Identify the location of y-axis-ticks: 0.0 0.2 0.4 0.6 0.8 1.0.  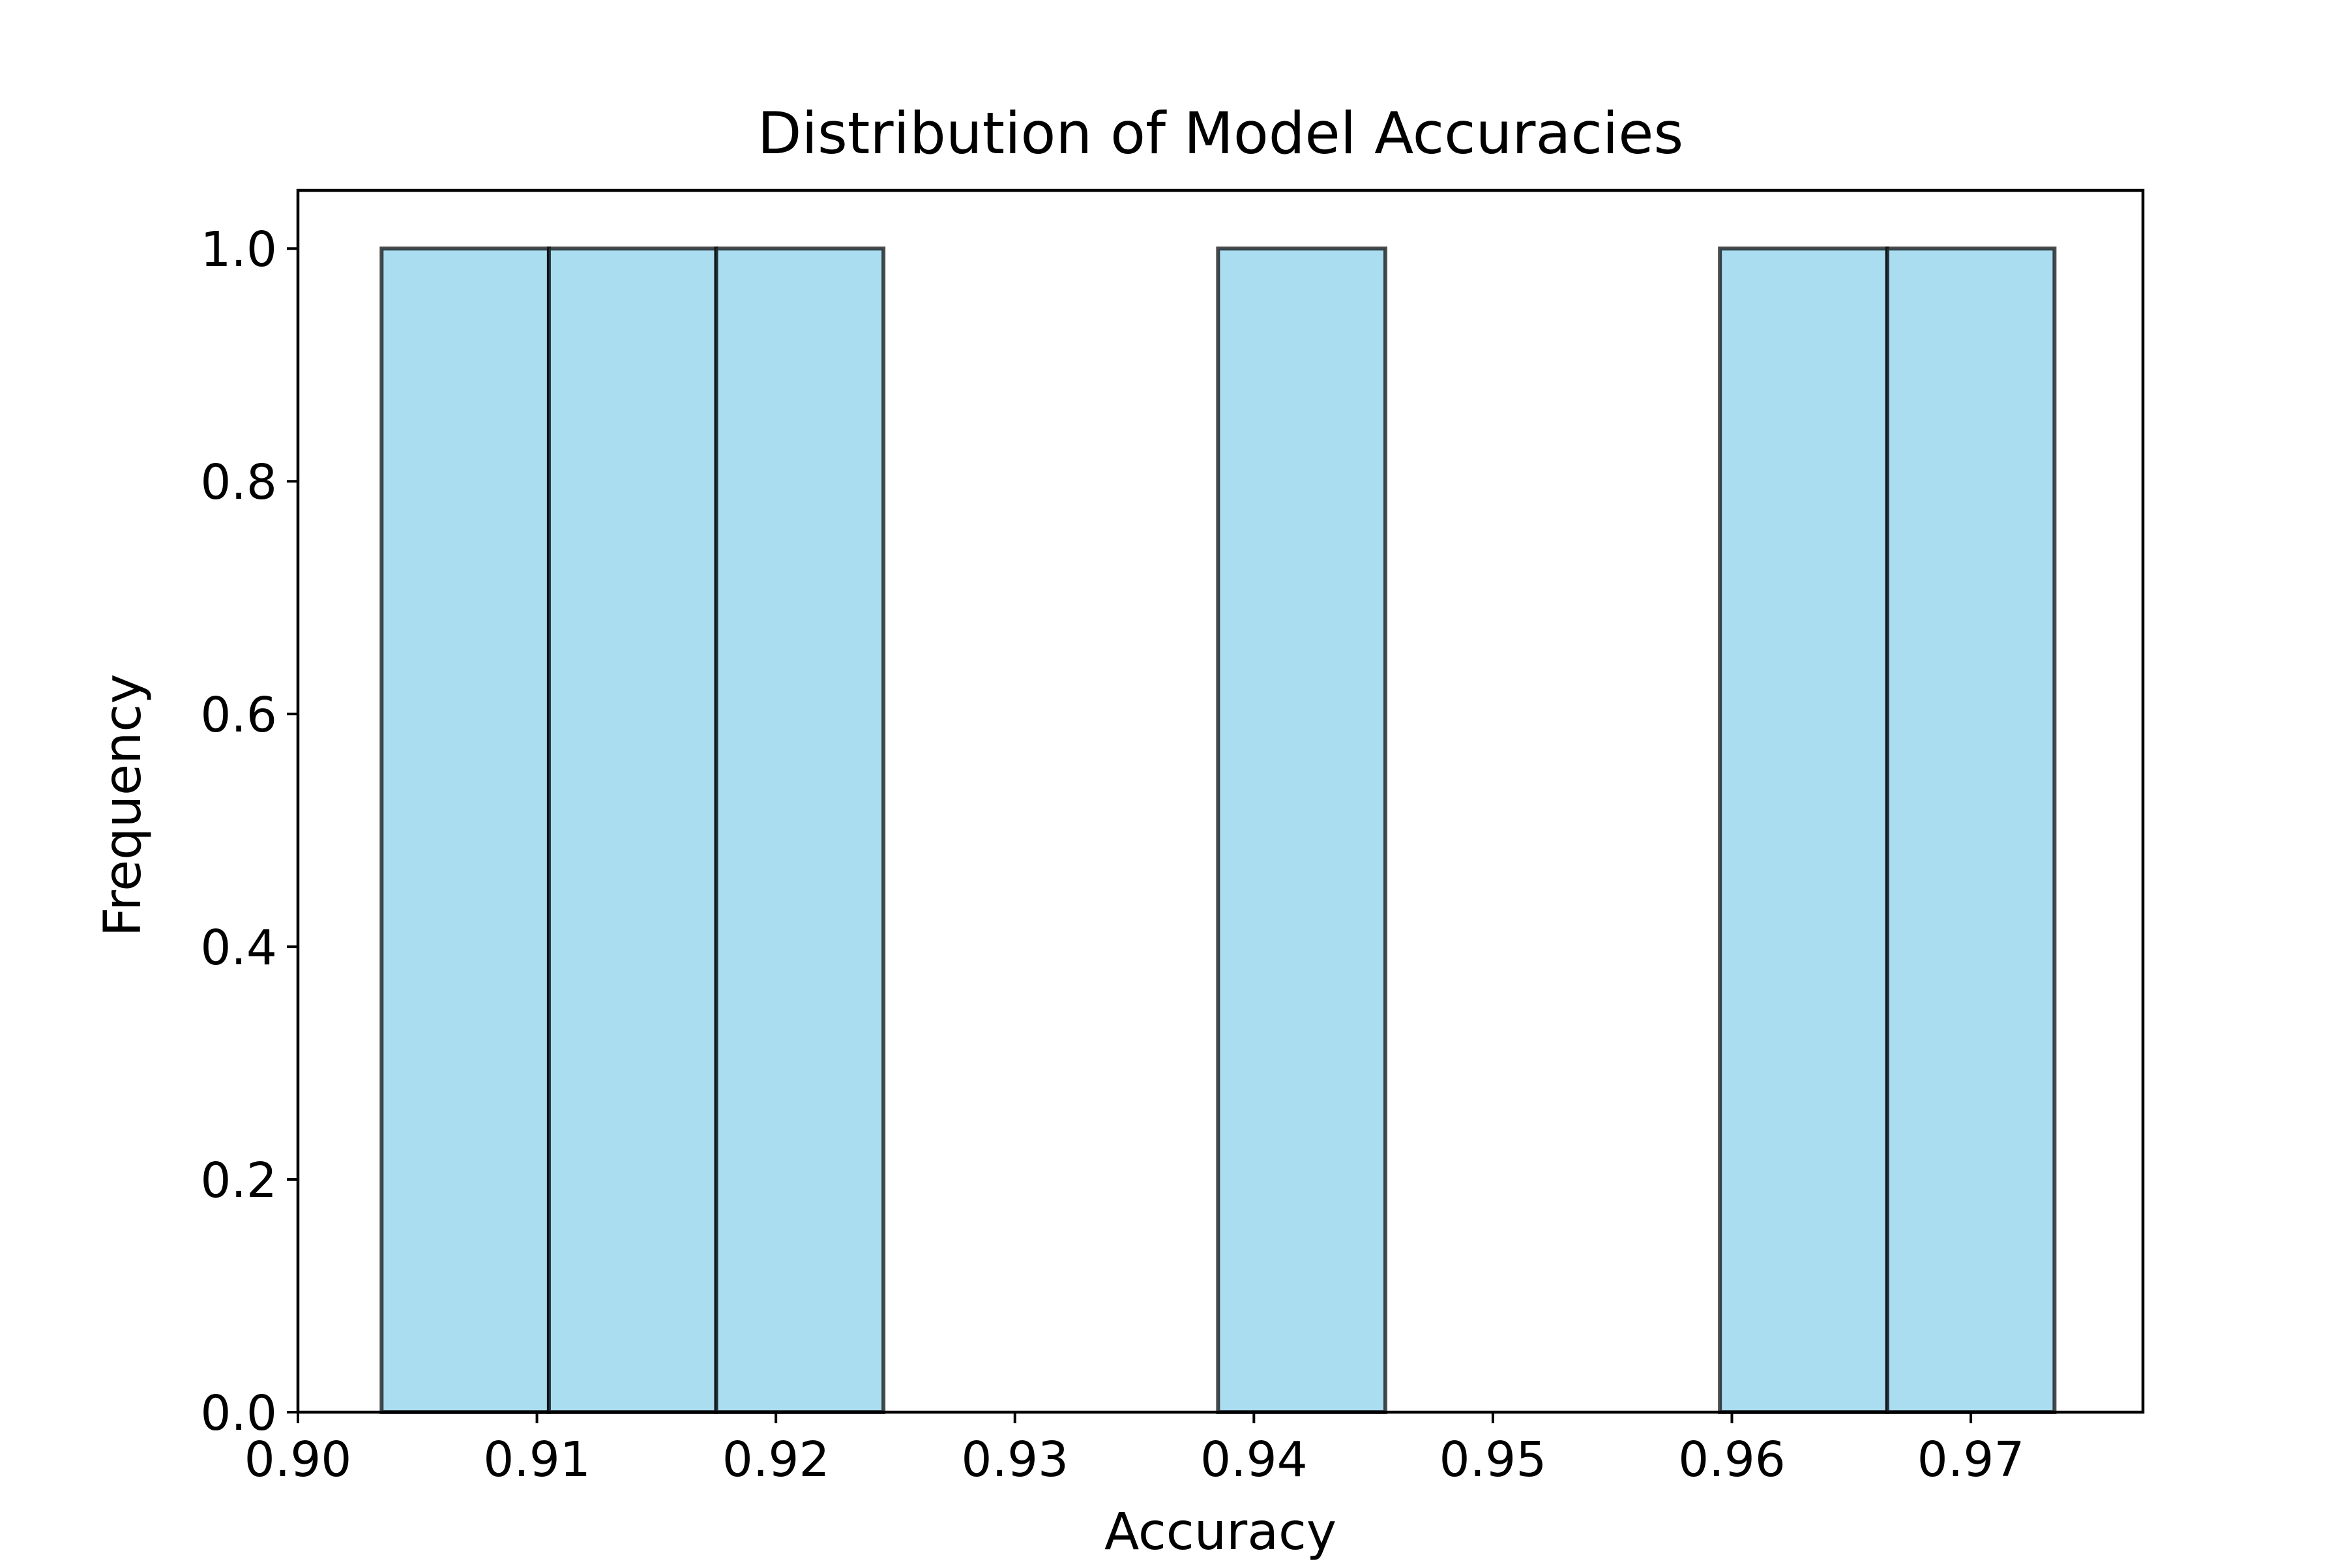
(249, 832).